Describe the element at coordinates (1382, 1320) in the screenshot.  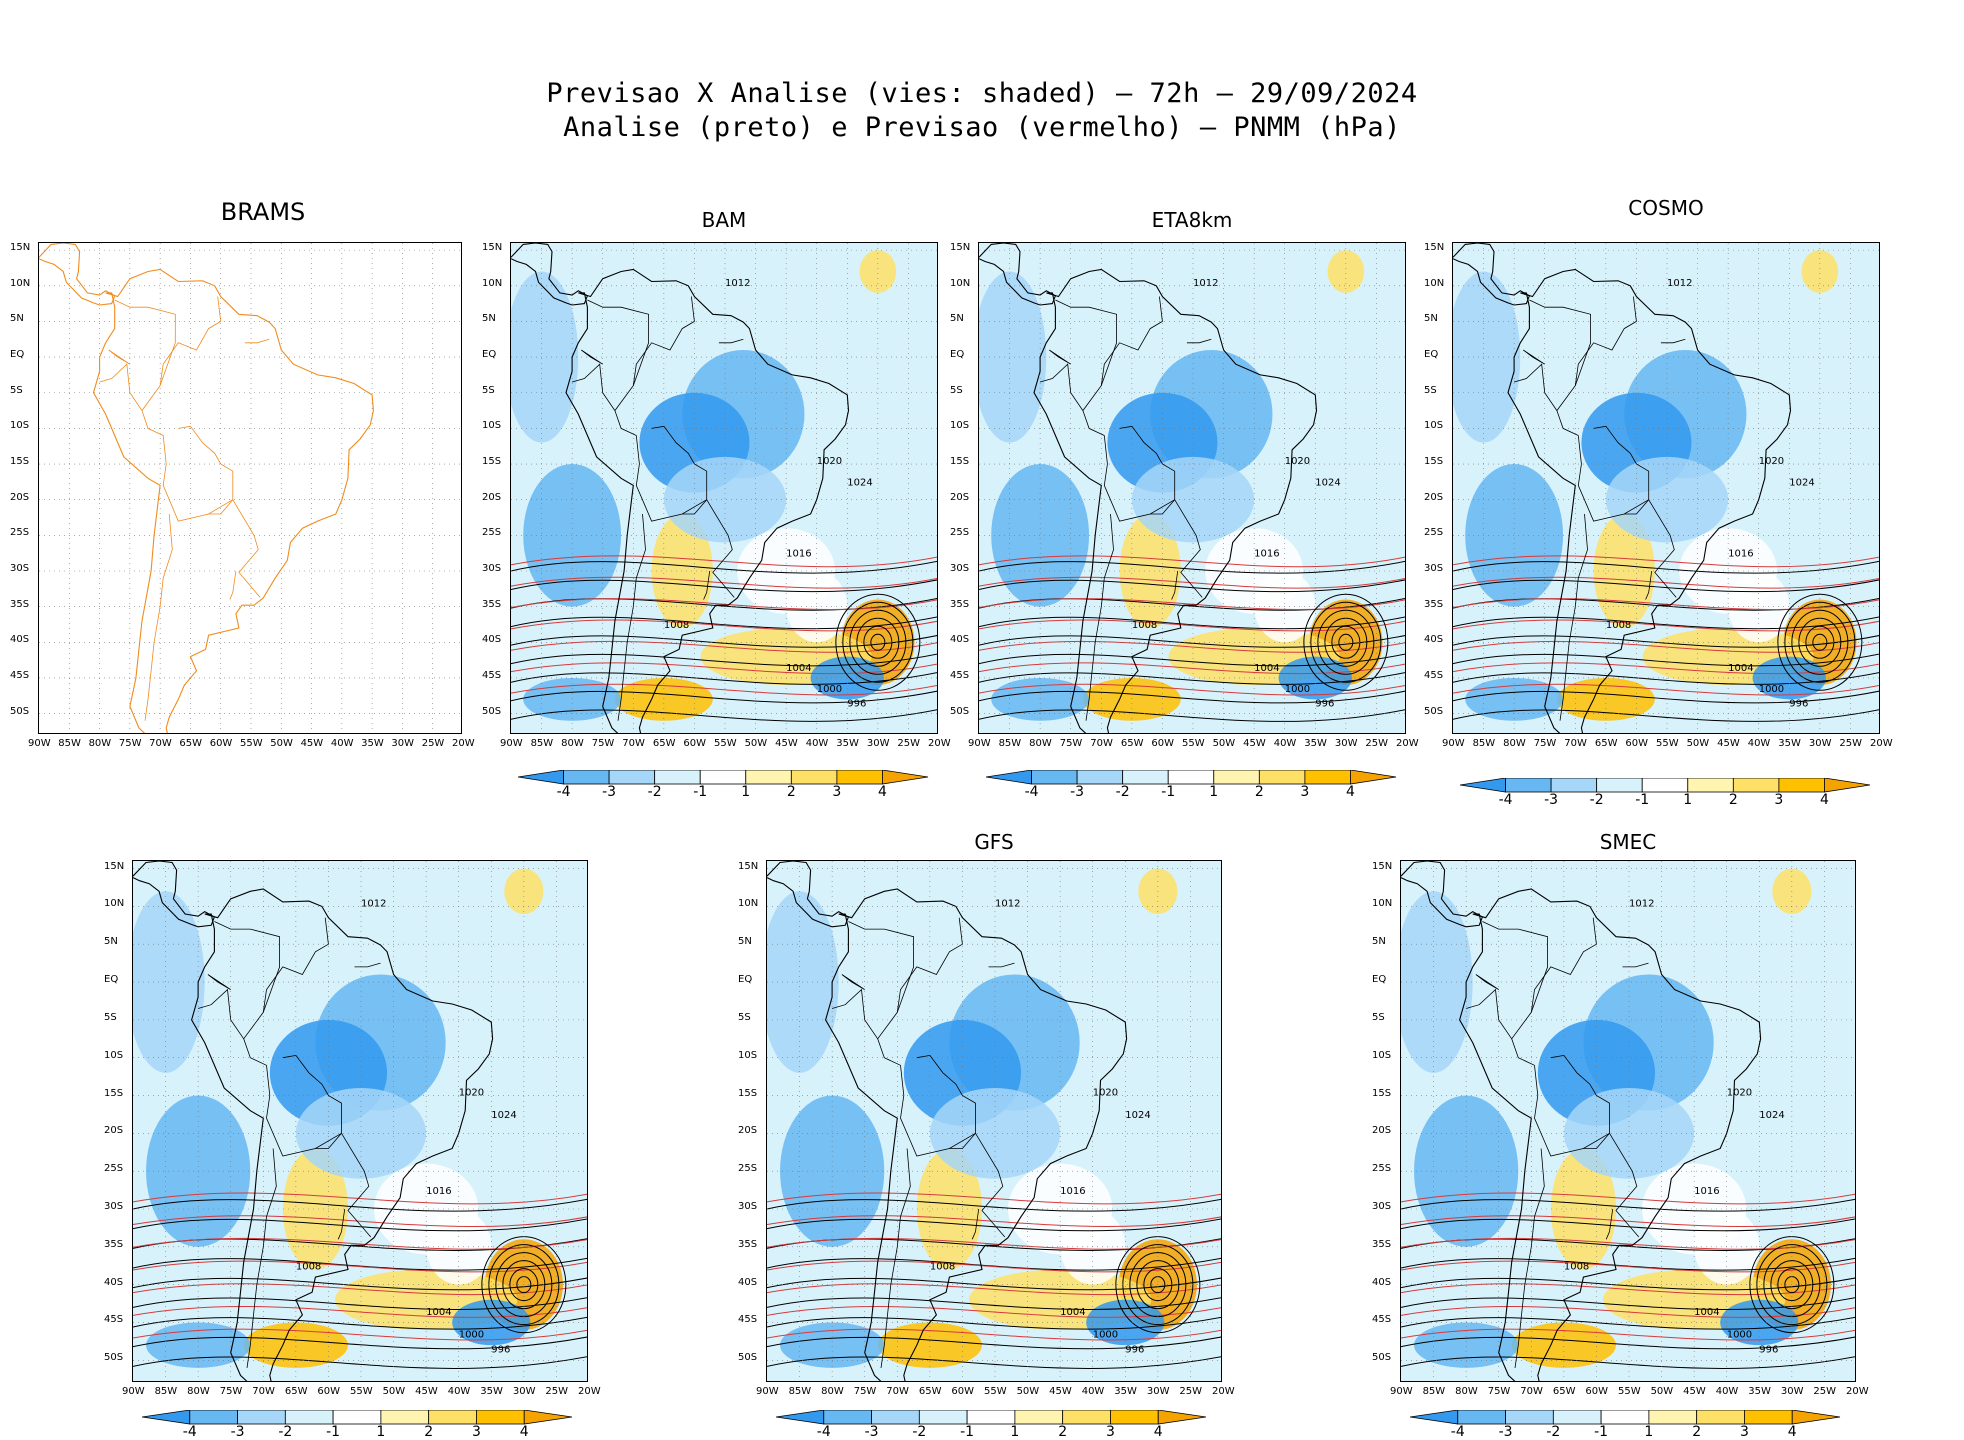
I see `lat-tick-label: 45S` at that location.